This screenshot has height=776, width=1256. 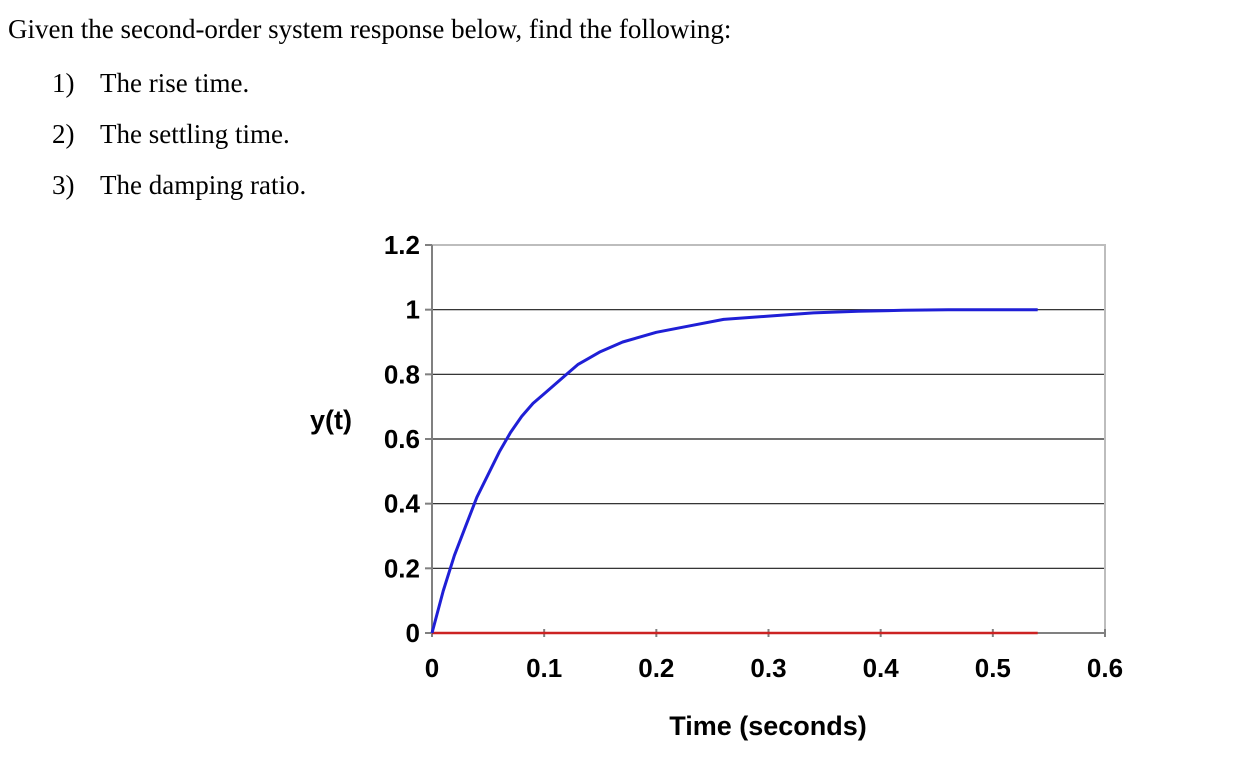 What do you see at coordinates (63, 185) in the screenshot?
I see `item-number: 3)` at bounding box center [63, 185].